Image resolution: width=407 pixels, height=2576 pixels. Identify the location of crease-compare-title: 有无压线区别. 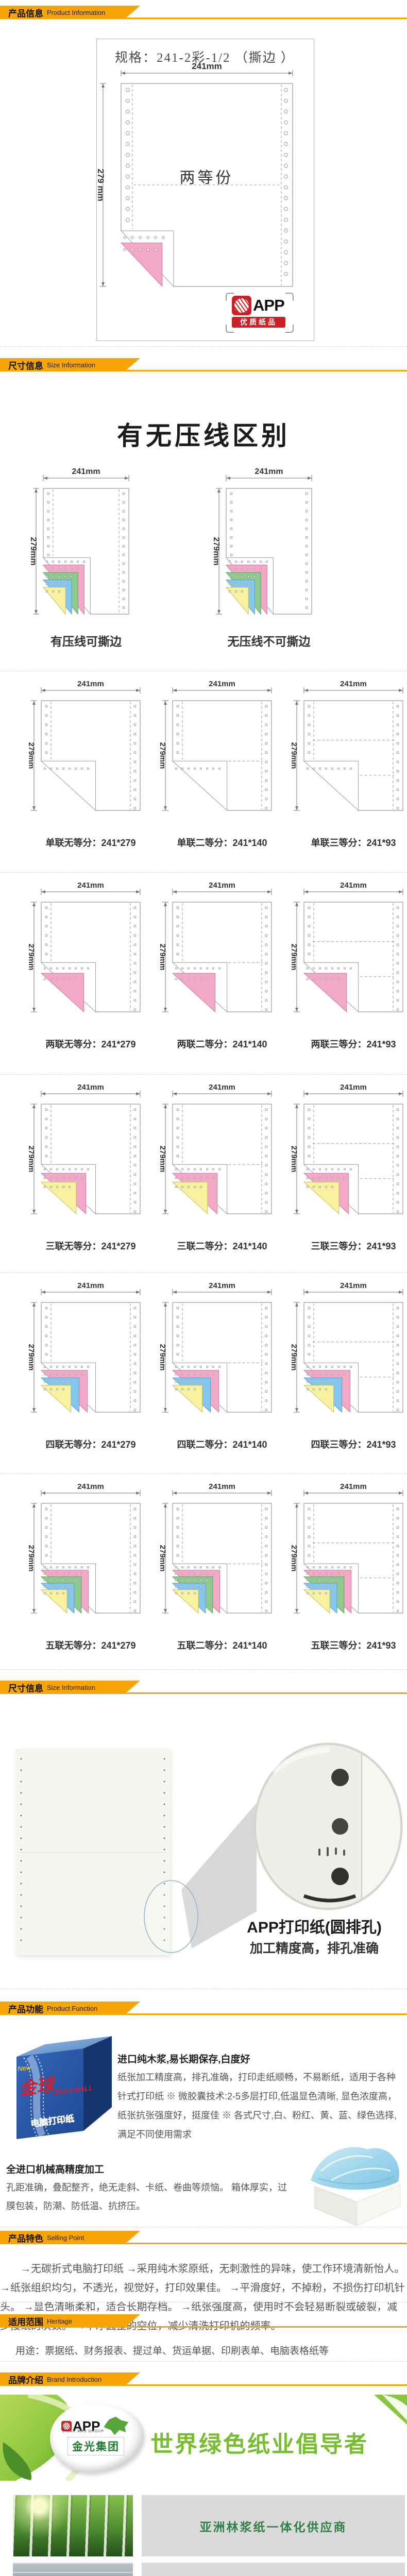
(203, 435).